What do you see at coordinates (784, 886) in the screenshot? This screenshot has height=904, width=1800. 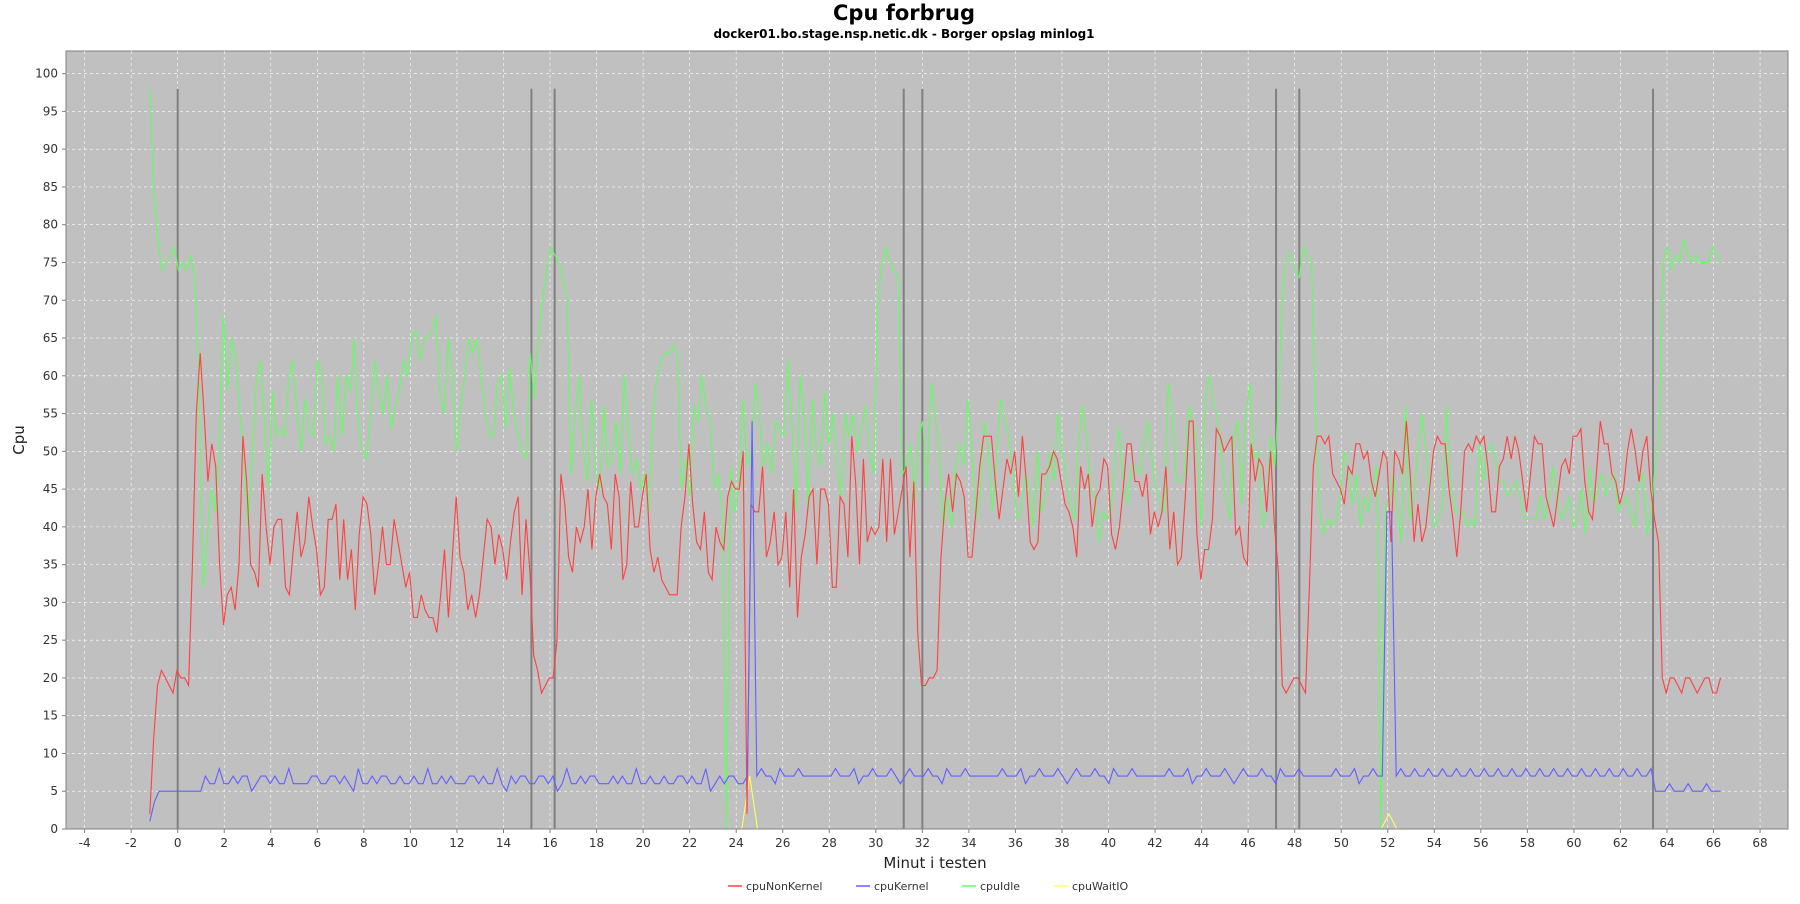 I see `legend-label-cpuNonKernel: cpuNonKernel` at bounding box center [784, 886].